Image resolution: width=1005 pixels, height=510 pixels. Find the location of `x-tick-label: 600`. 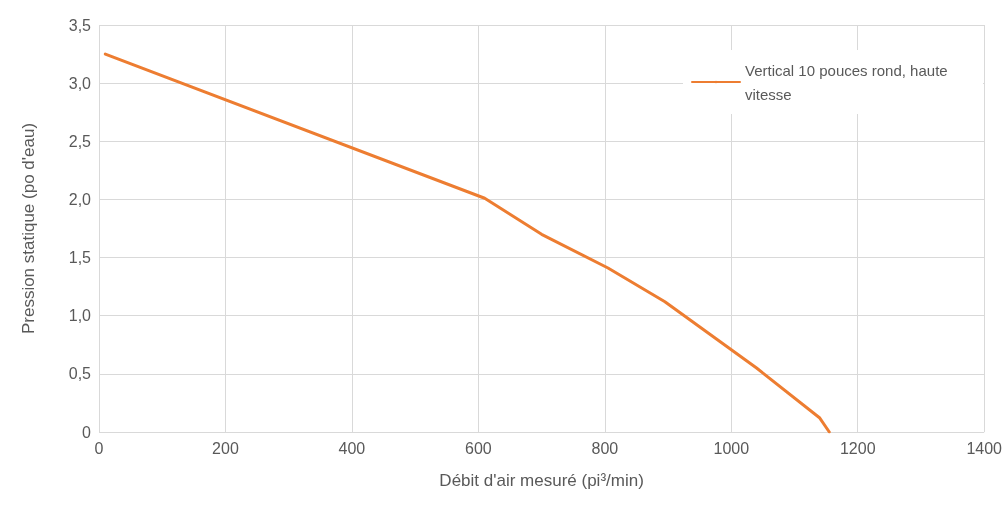

x-tick-label: 600 is located at coordinates (478, 448).